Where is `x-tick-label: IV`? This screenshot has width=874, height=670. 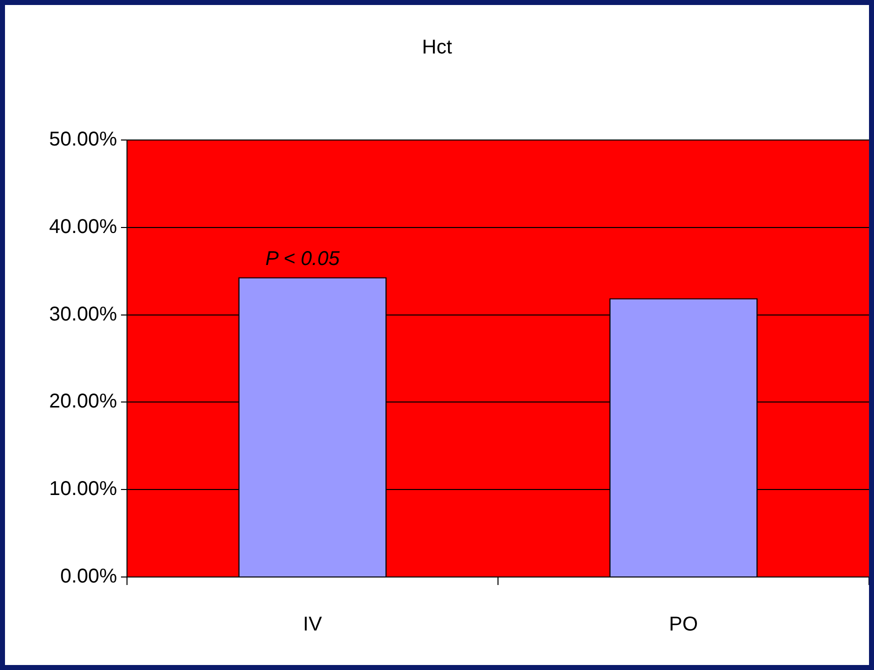 x-tick-label: IV is located at coordinates (313, 625).